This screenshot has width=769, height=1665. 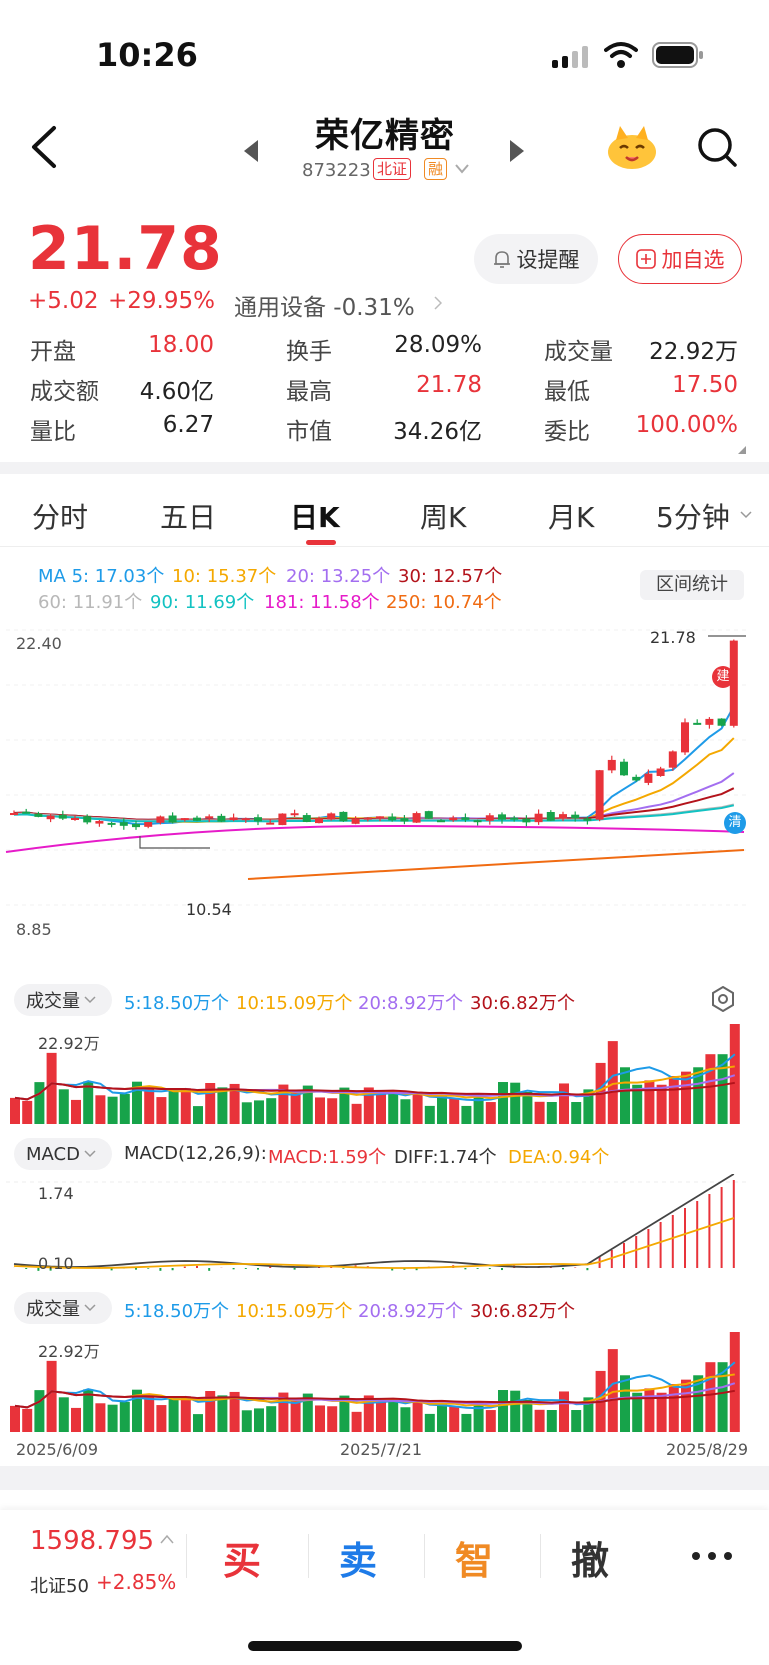 I want to click on clear-marker: 清, so click(x=735, y=823).